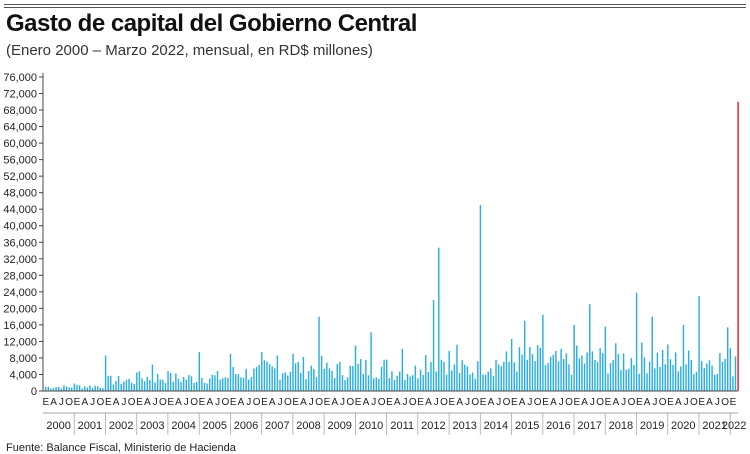 The width and height of the screenshot is (750, 454). I want to click on top-rule, so click(375, 7).